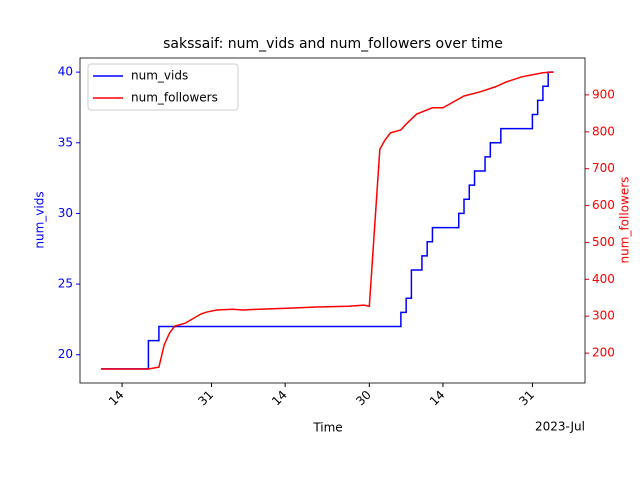 The width and height of the screenshot is (640, 480). What do you see at coordinates (603, 94) in the screenshot?
I see `y2-tick-label: 900` at bounding box center [603, 94].